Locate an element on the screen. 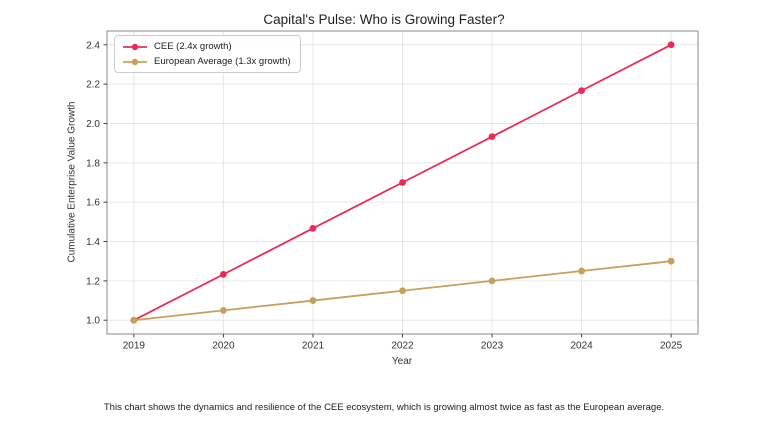  chart-title: Capital's Pulse: Who is Growing Faster? is located at coordinates (384, 19).